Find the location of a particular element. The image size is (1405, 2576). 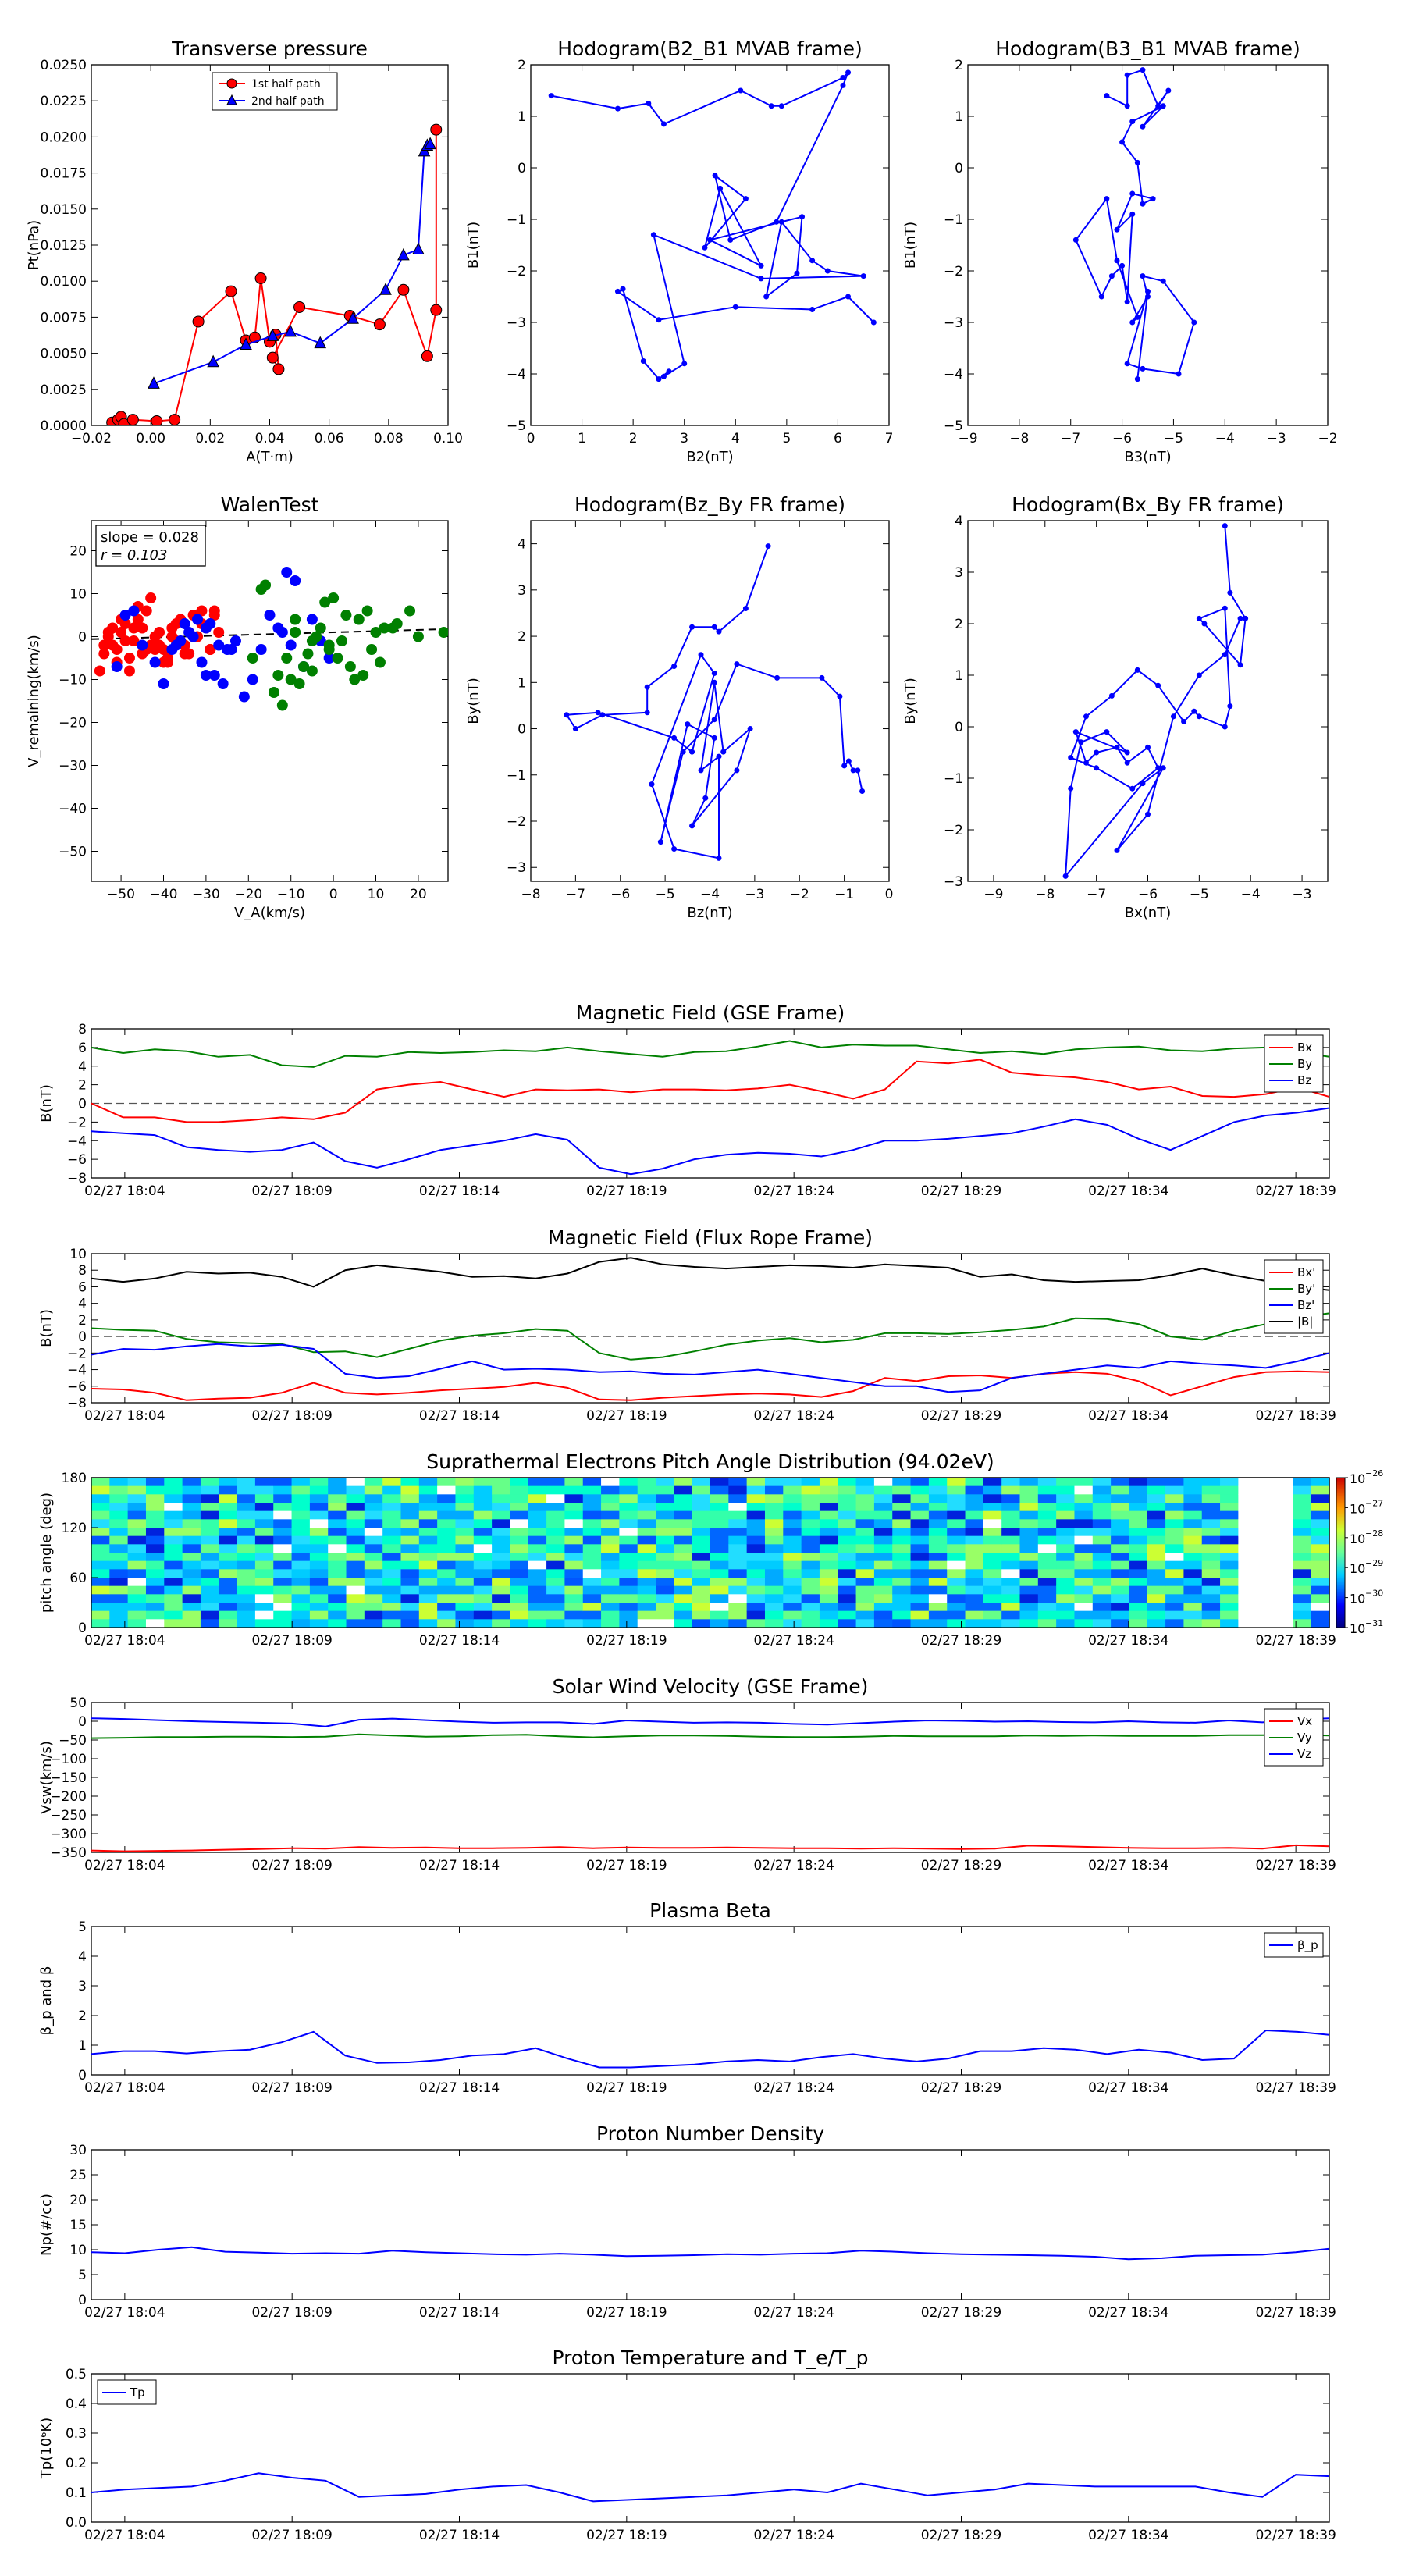

y-tick-label: 2 is located at coordinates (82, 1321).